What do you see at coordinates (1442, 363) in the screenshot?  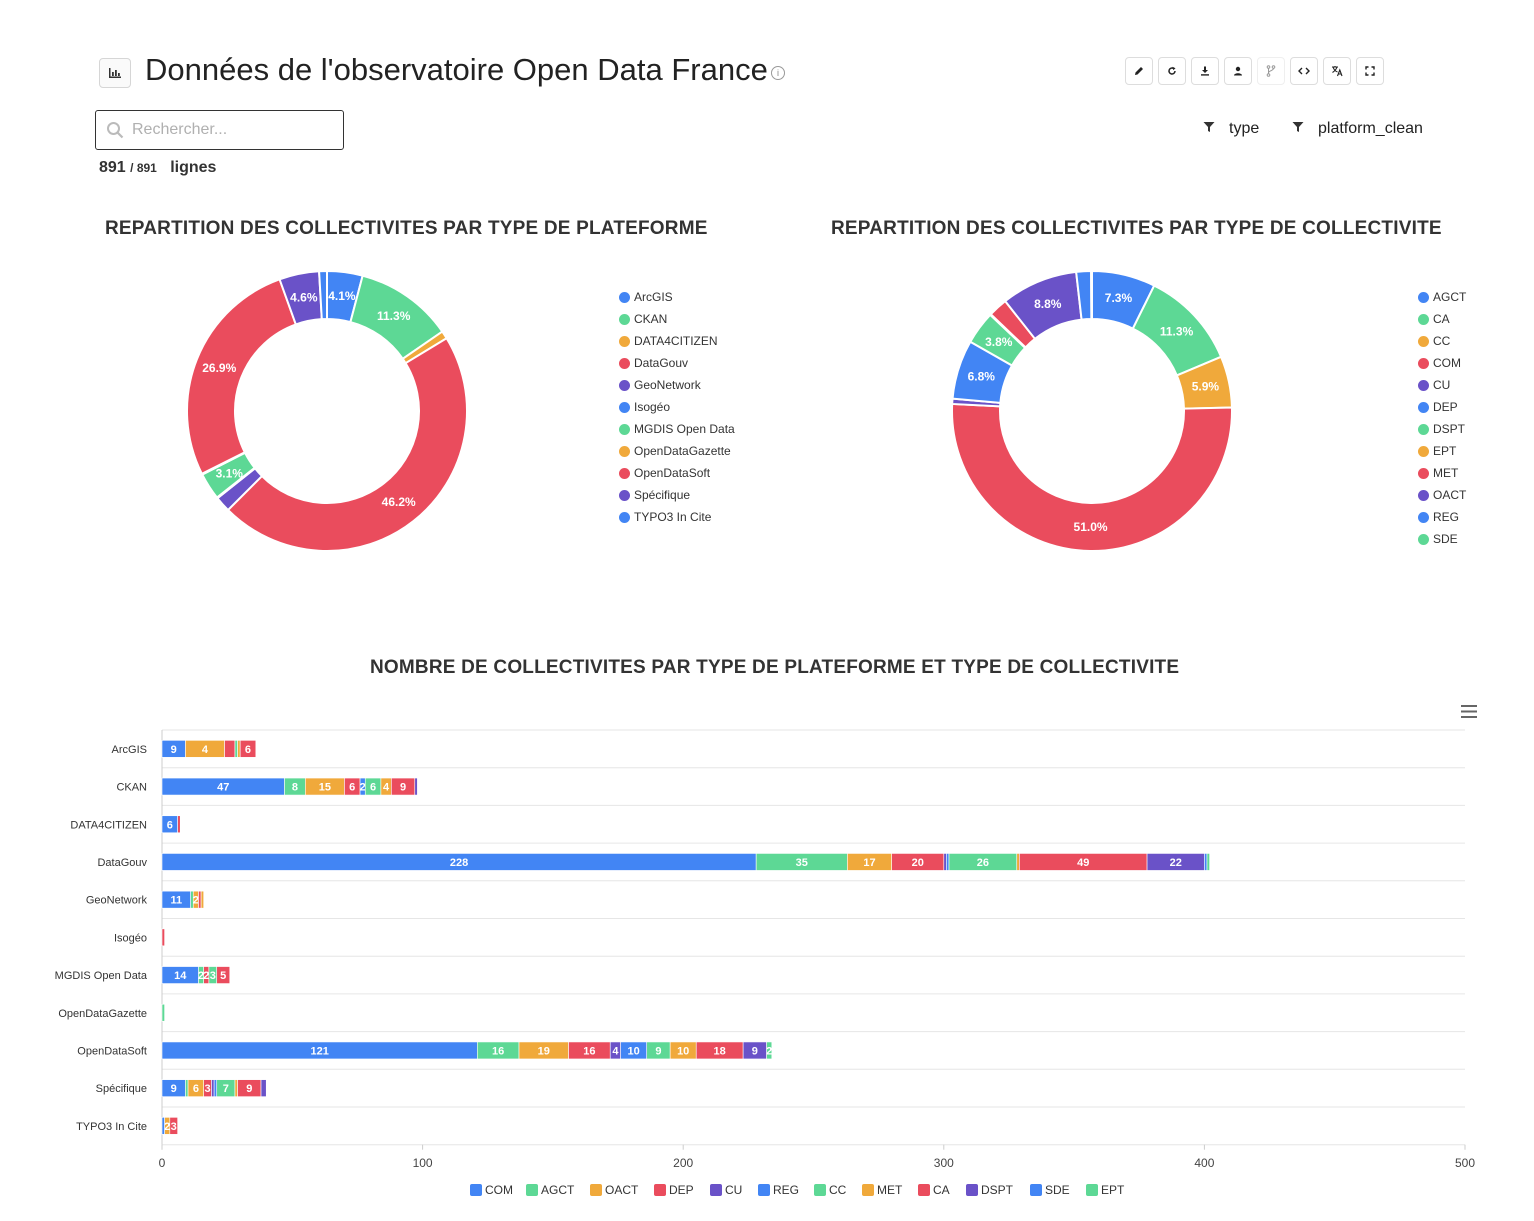 I see `collectivite-legend-item: COM` at bounding box center [1442, 363].